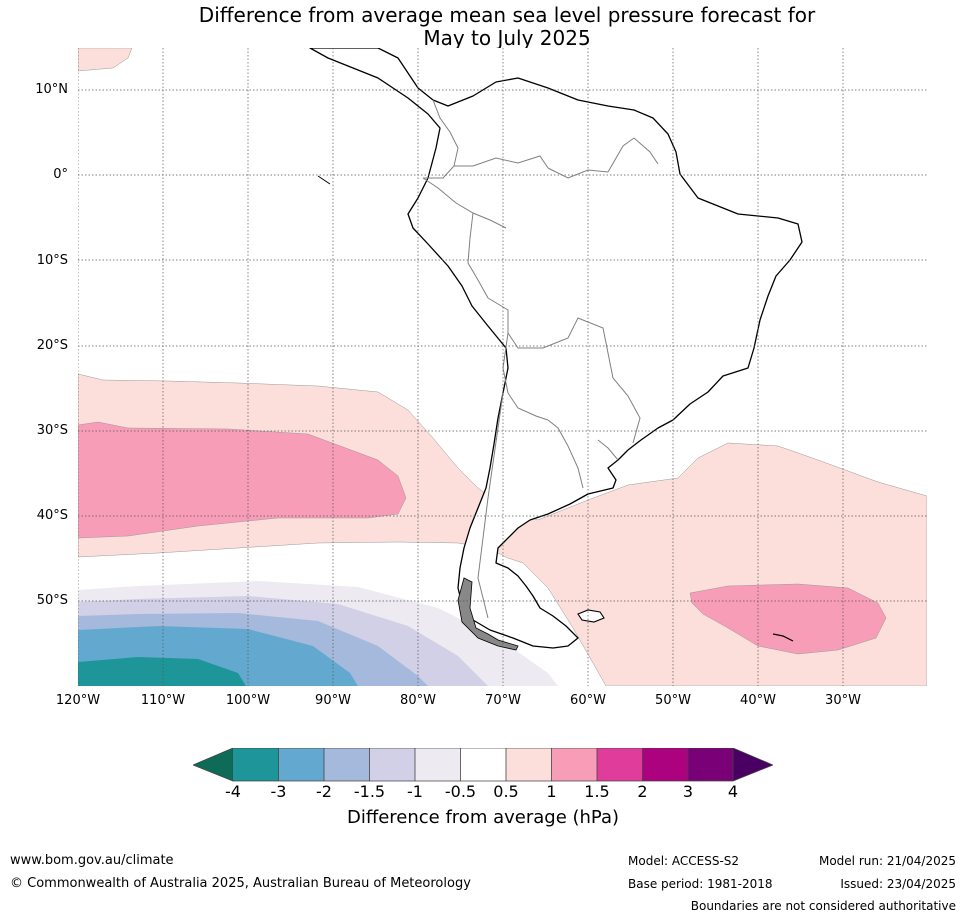 This screenshot has height=919, width=965. Describe the element at coordinates (758, 700) in the screenshot. I see `lon-label-40w: 40°W` at that location.